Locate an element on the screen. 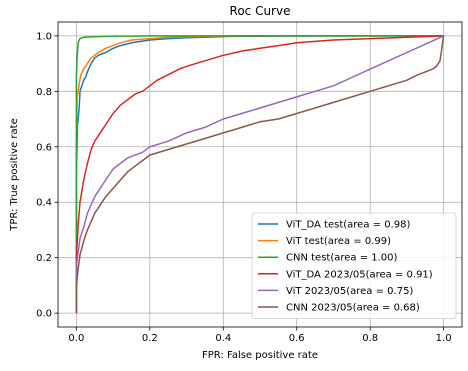 The height and width of the screenshot is (371, 468). y-tick-label: 0.6 is located at coordinates (44, 147).